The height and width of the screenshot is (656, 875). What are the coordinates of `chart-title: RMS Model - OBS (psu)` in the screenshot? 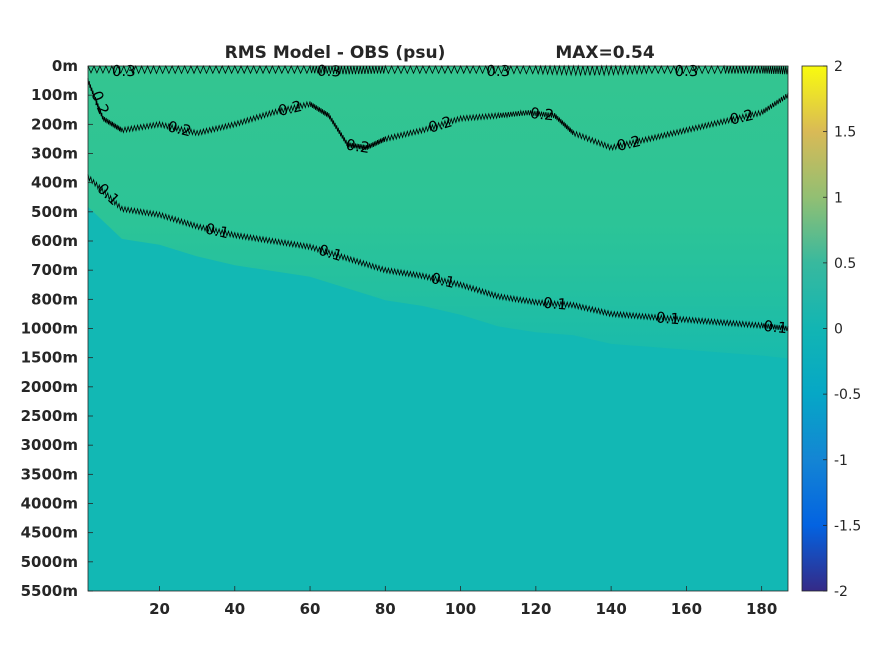 It's located at (335, 53).